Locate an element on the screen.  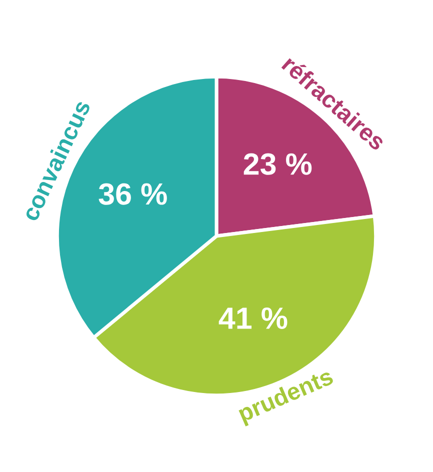
data-label: 36 % is located at coordinates (132, 194).